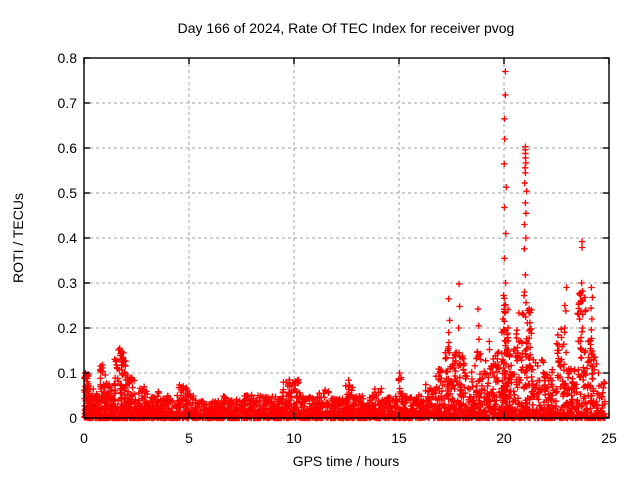  Describe the element at coordinates (68, 58) in the screenshot. I see `y-tick-label: 0.8` at that location.